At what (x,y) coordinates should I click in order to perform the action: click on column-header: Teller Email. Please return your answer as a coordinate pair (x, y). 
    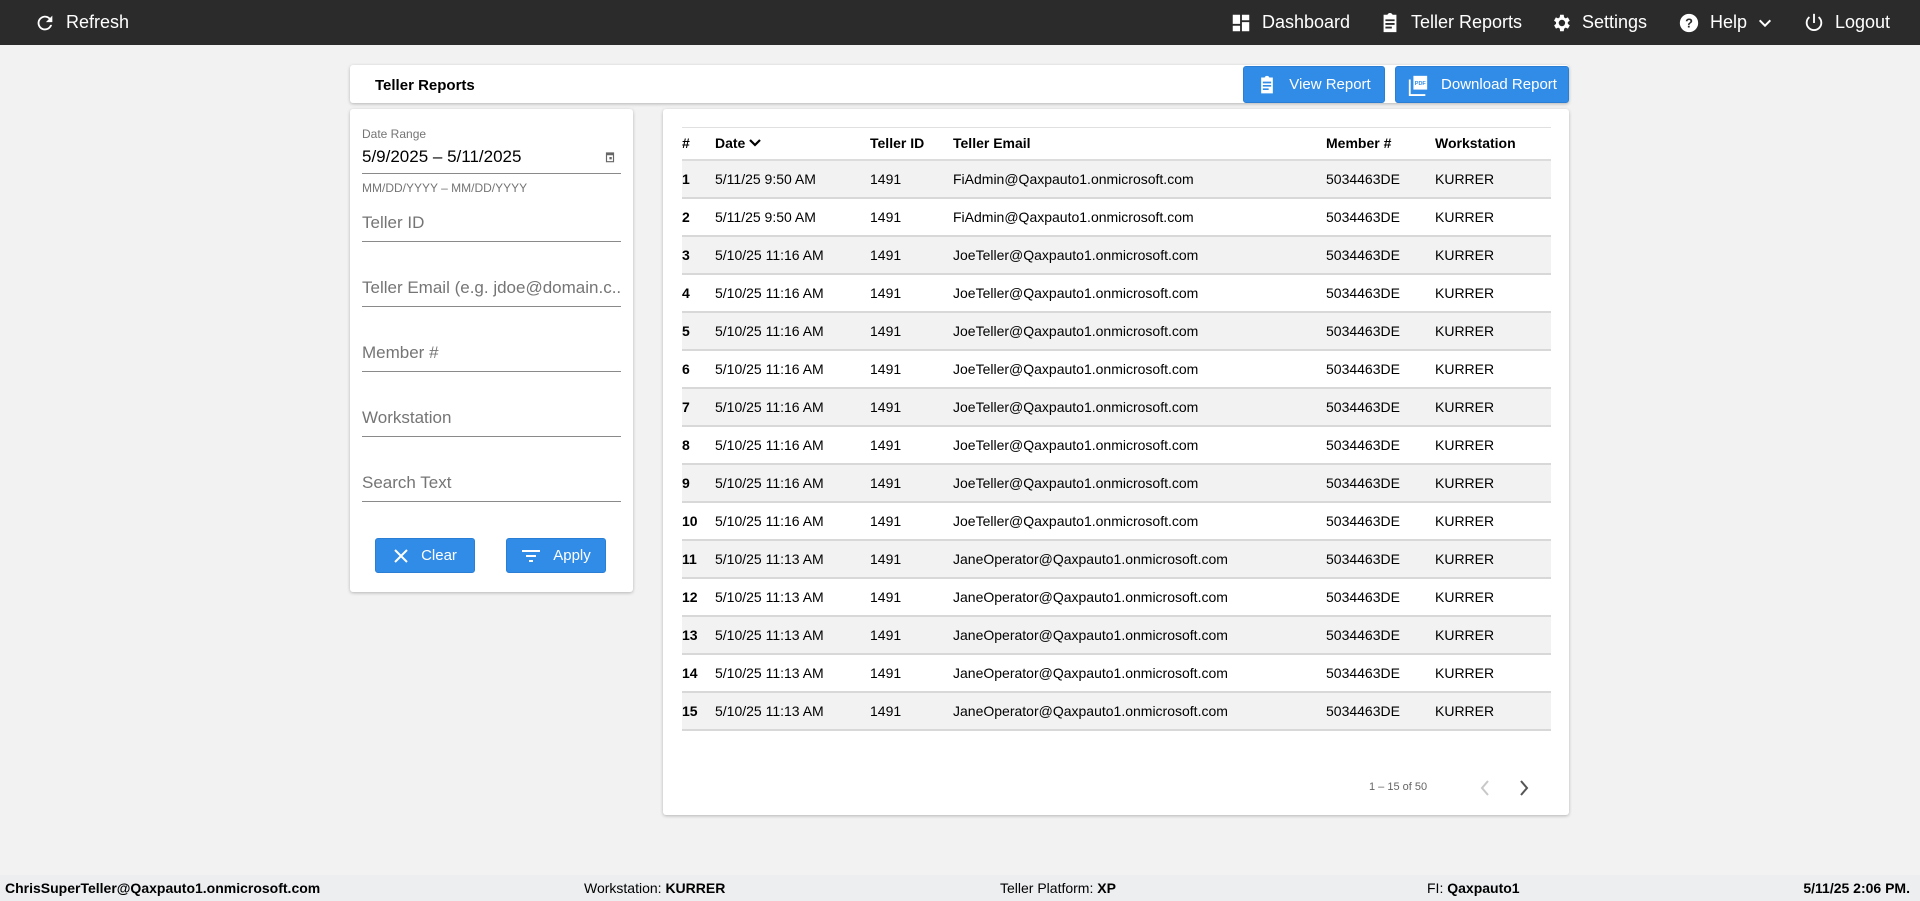
    Looking at the image, I should click on (1139, 144).